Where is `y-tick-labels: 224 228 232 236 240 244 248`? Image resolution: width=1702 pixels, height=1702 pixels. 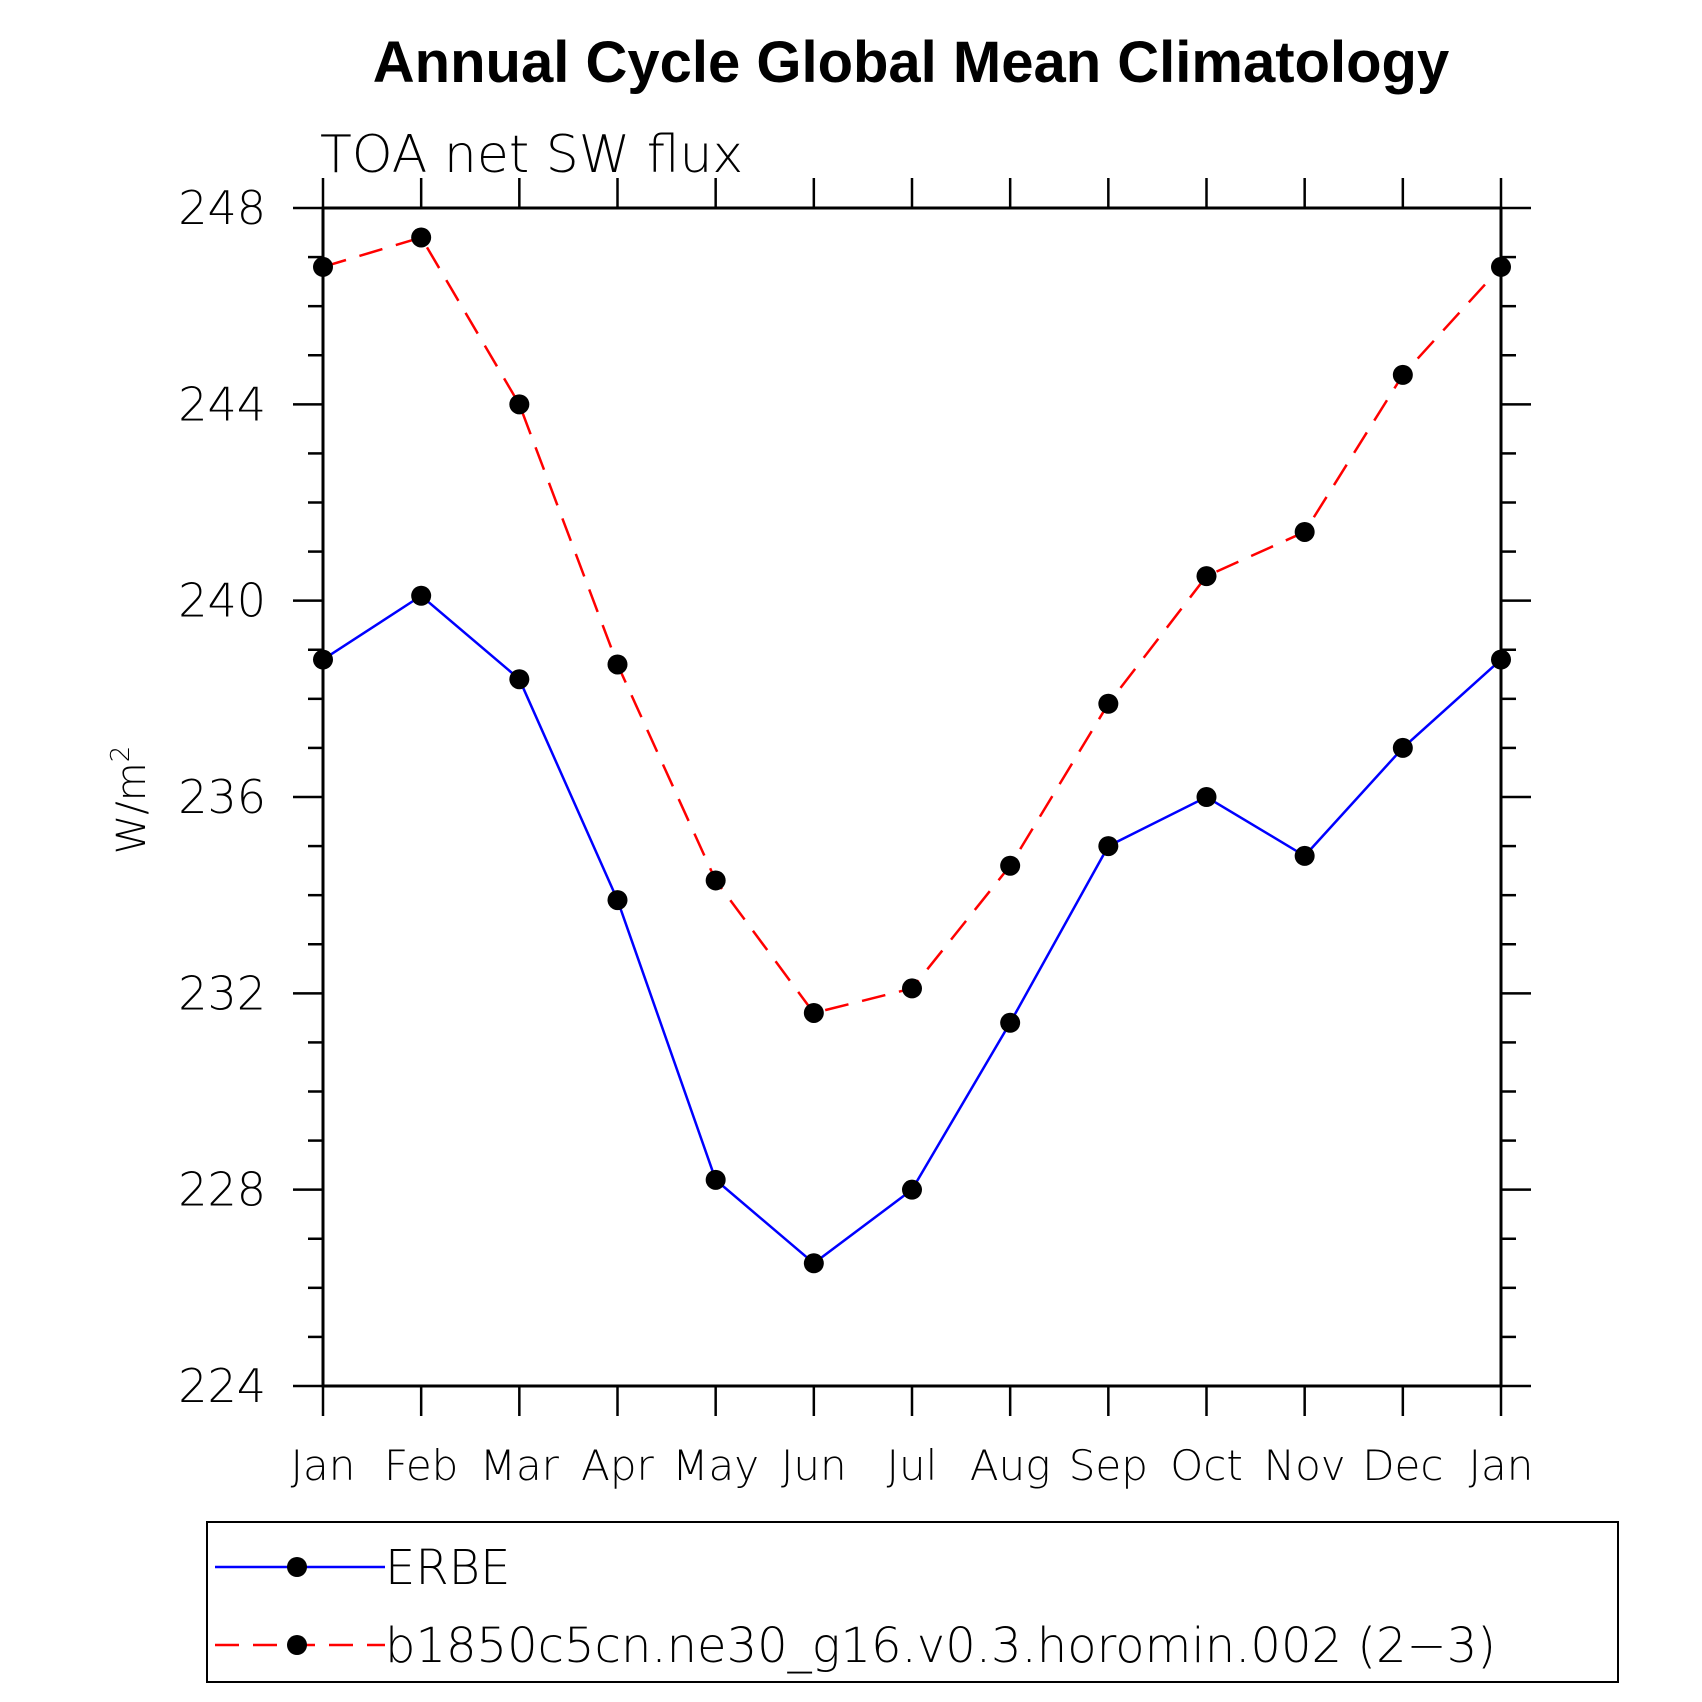 y-tick-labels: 224 228 232 236 240 244 248 is located at coordinates (222, 797).